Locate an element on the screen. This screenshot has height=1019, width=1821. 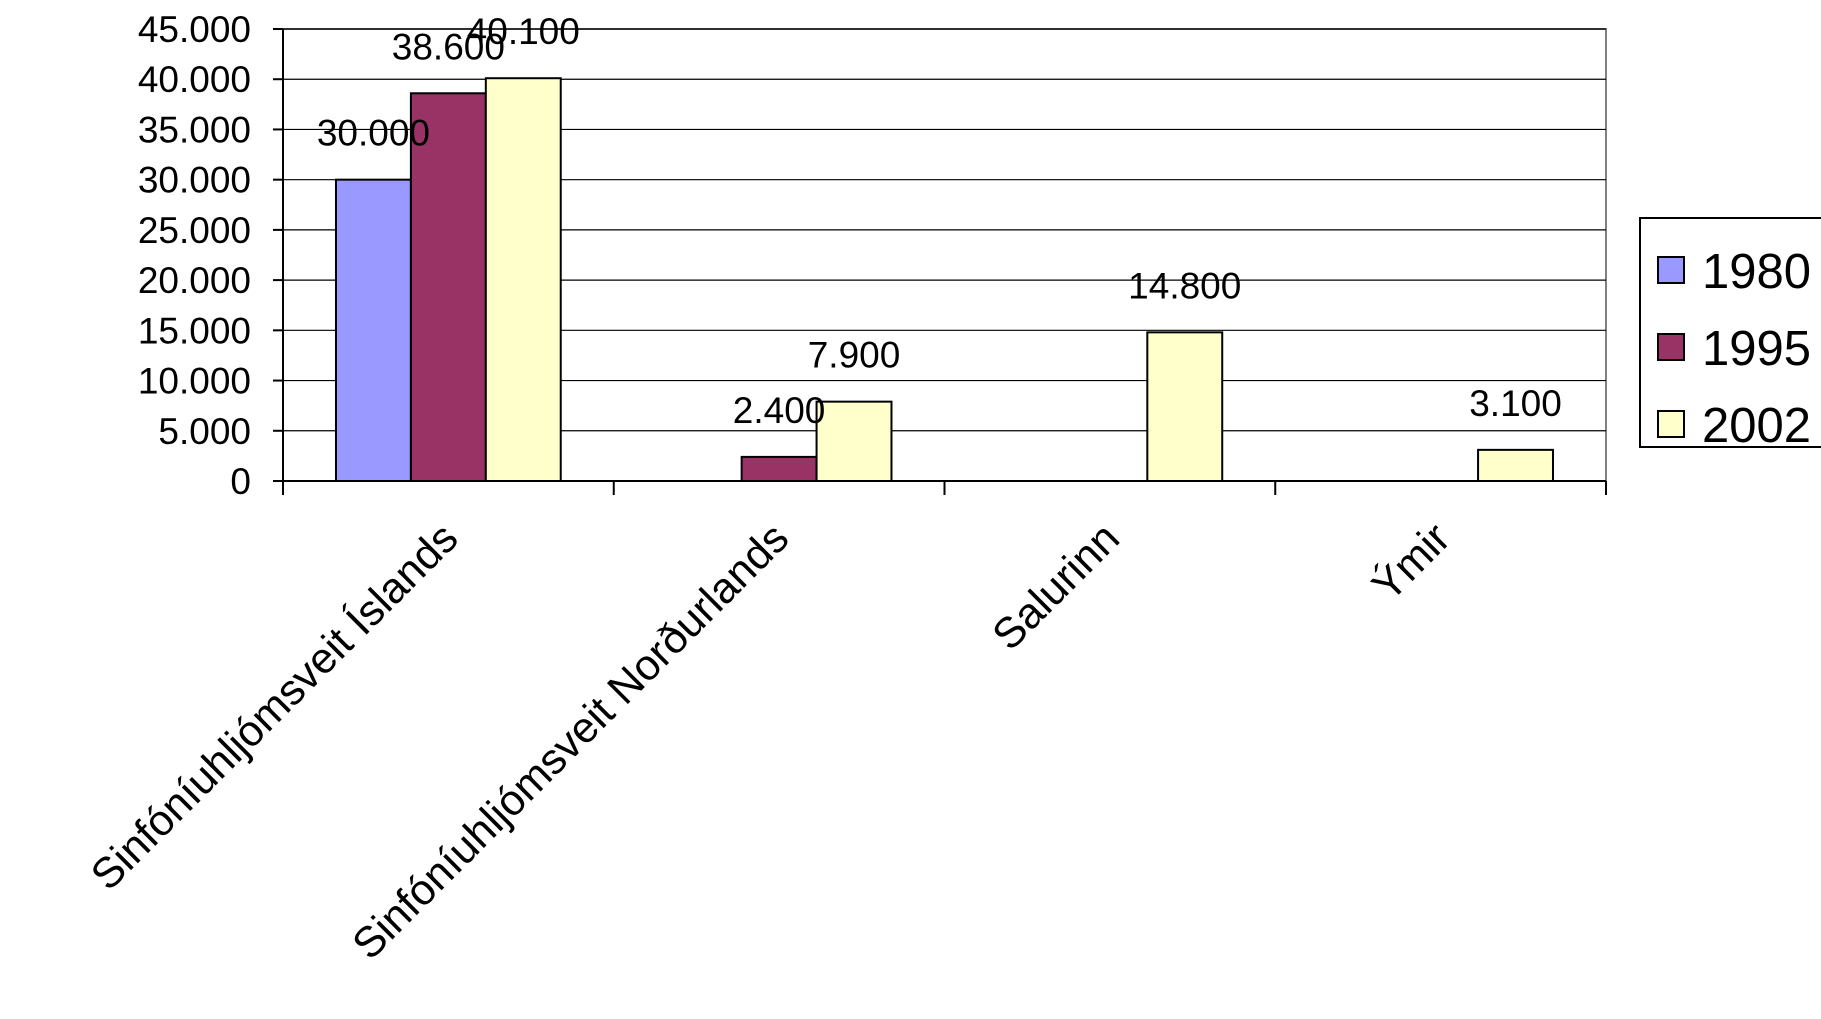
y-tick-label: 5.000 is located at coordinates (204, 431).